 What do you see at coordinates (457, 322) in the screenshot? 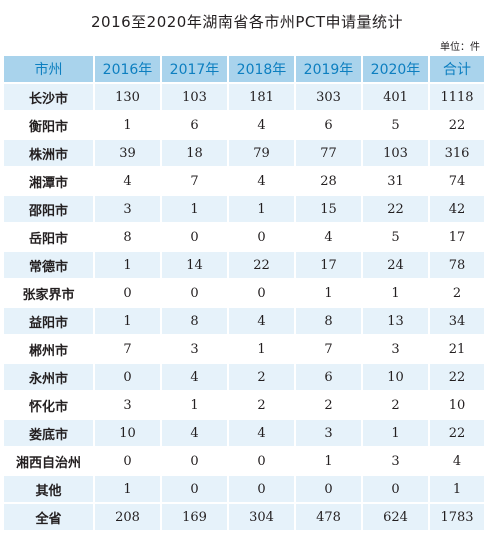
I see `cell-total: 34` at bounding box center [457, 322].